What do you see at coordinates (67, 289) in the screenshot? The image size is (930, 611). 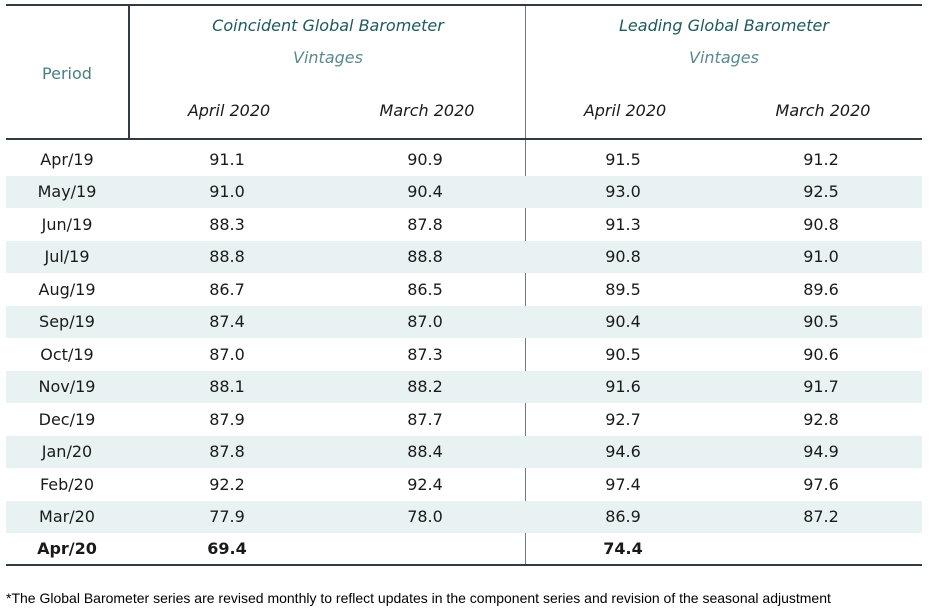 I see `period-cell: Aug/19` at bounding box center [67, 289].